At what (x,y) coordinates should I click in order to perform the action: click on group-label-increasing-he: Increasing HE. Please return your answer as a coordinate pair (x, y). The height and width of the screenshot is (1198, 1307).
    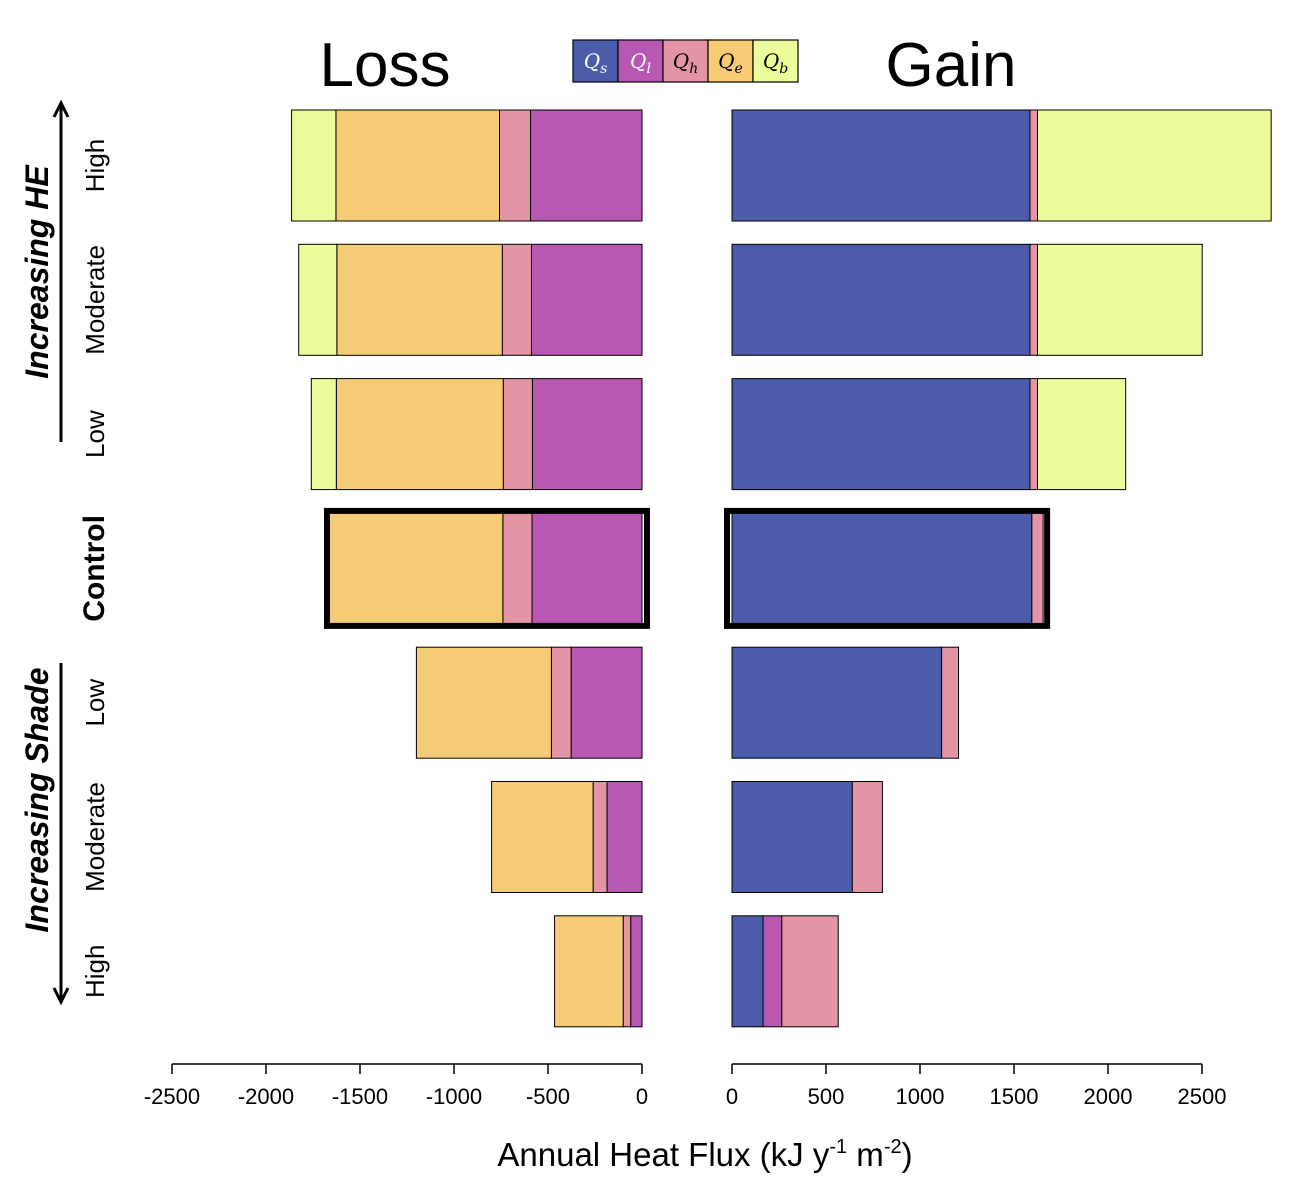
    Looking at the image, I should click on (37, 271).